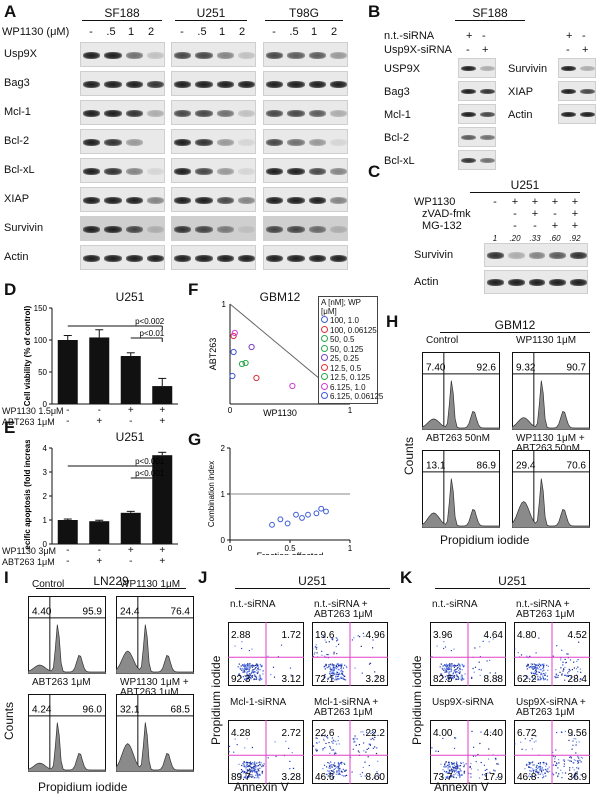  I want to click on h-xlabel: Propidium iodide, so click(485, 540).